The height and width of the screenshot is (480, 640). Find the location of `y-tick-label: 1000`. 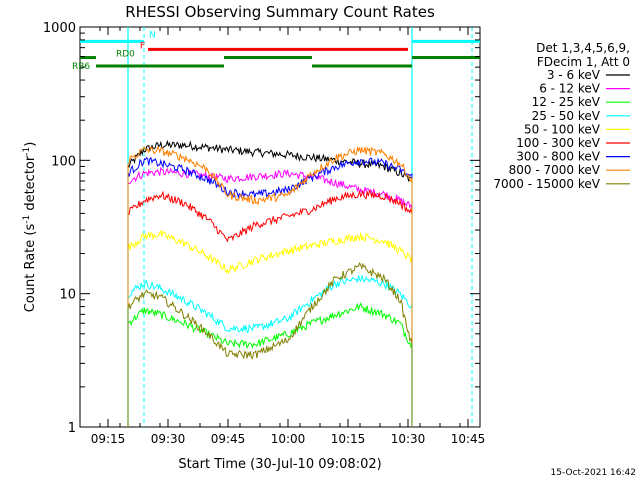

y-tick-label: 1000 is located at coordinates (59, 28).